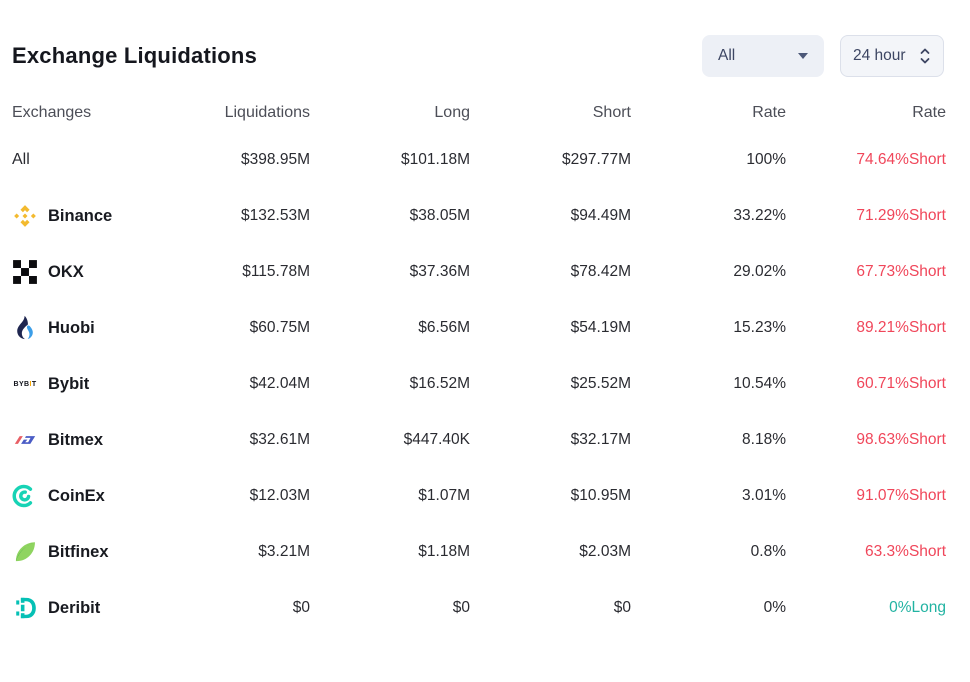 The width and height of the screenshot is (970, 682). Describe the element at coordinates (769, 112) in the screenshot. I see `column-header-rate: Rate` at that location.